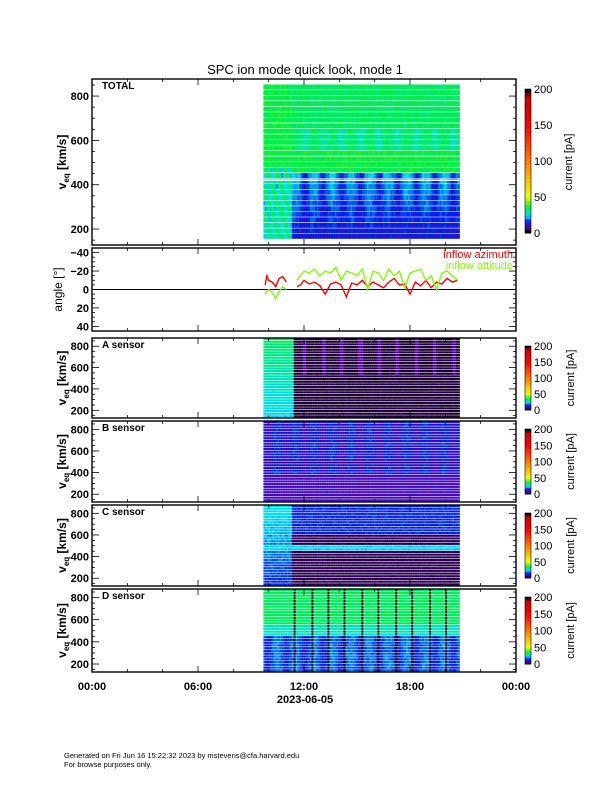 This screenshot has width=612, height=797. Describe the element at coordinates (80, 186) in the screenshot. I see `y-tick-label: 400` at that location.